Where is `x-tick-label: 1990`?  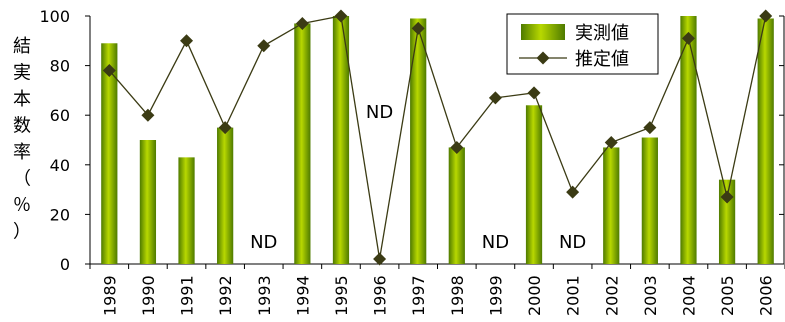 x-tick-label: 1990 is located at coordinates (148, 295).